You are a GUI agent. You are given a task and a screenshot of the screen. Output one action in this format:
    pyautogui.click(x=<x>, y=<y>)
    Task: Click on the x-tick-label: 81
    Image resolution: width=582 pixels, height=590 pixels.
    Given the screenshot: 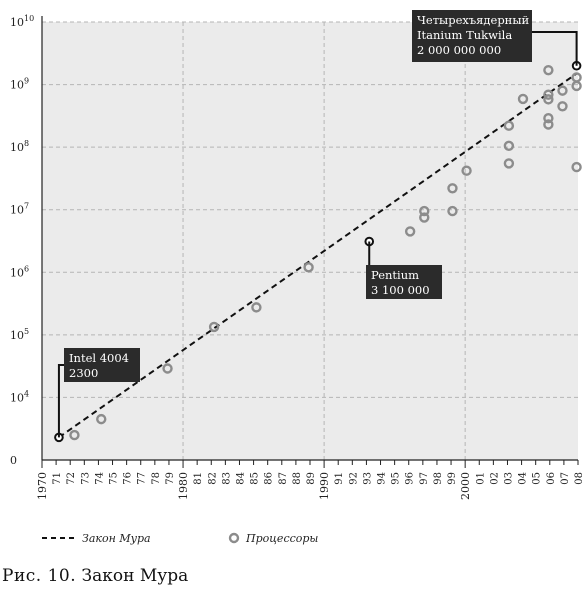 What is the action you would take?
    pyautogui.click(x=198, y=478)
    